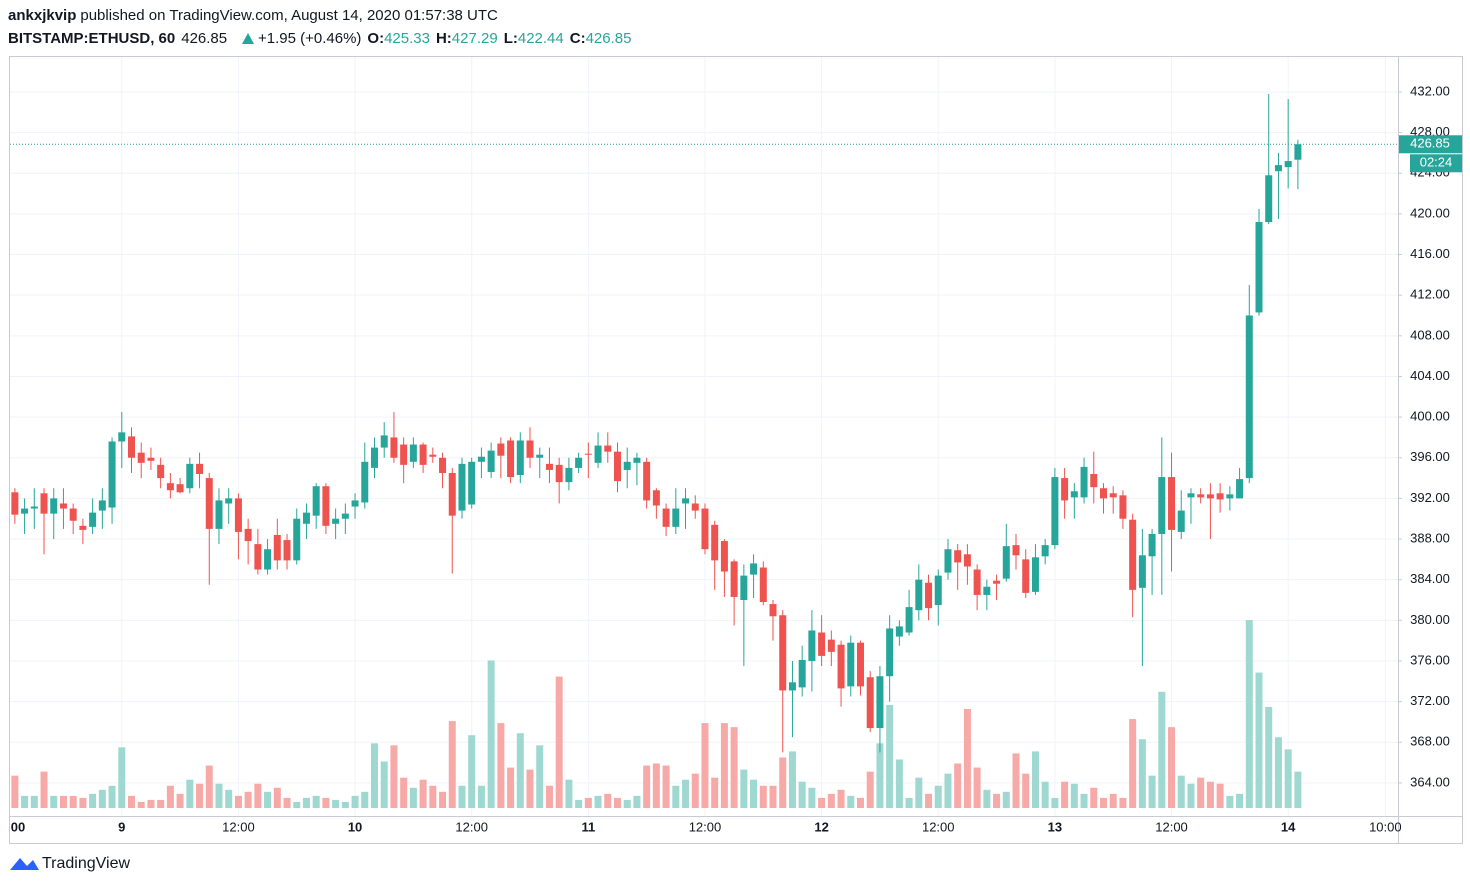  What do you see at coordinates (1430, 253) in the screenshot?
I see `y-tick-label: 416.00` at bounding box center [1430, 253].